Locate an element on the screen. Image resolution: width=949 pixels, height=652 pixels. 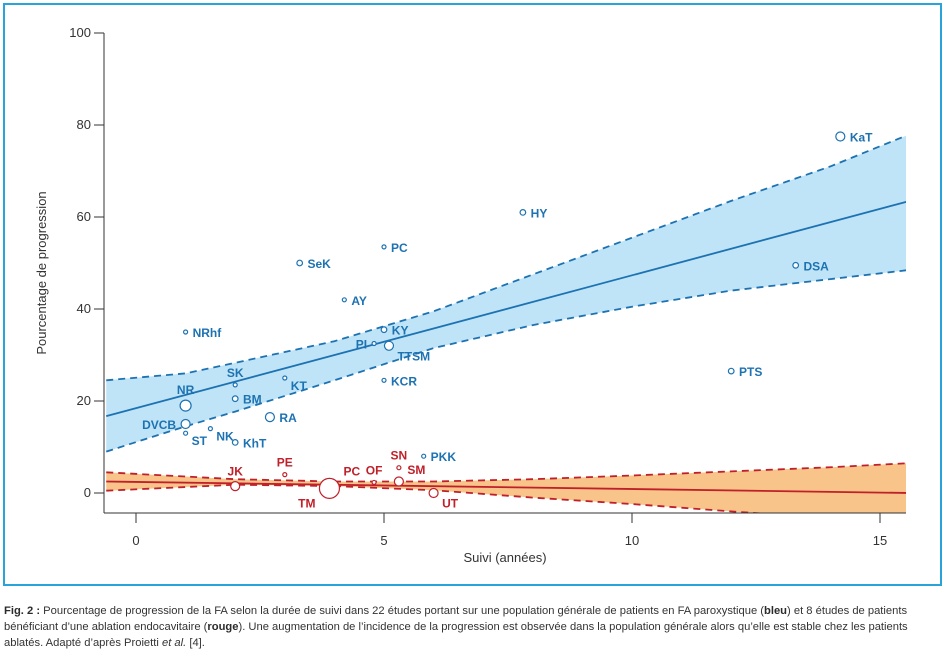
point-label-blue: KCR is located at coordinates (404, 381).